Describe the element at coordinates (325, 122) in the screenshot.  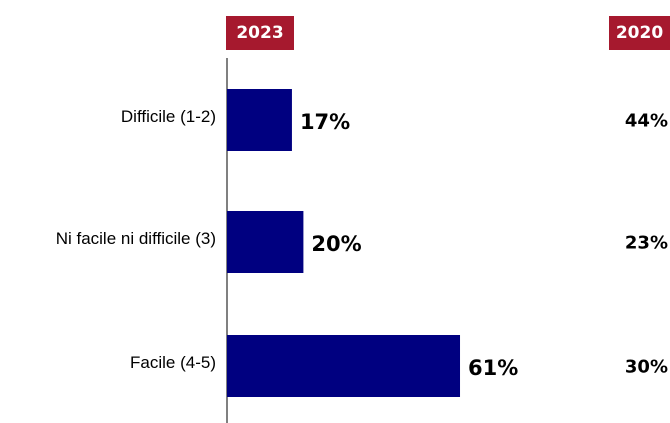
I see `value-label-2023-difficile: 17%` at that location.